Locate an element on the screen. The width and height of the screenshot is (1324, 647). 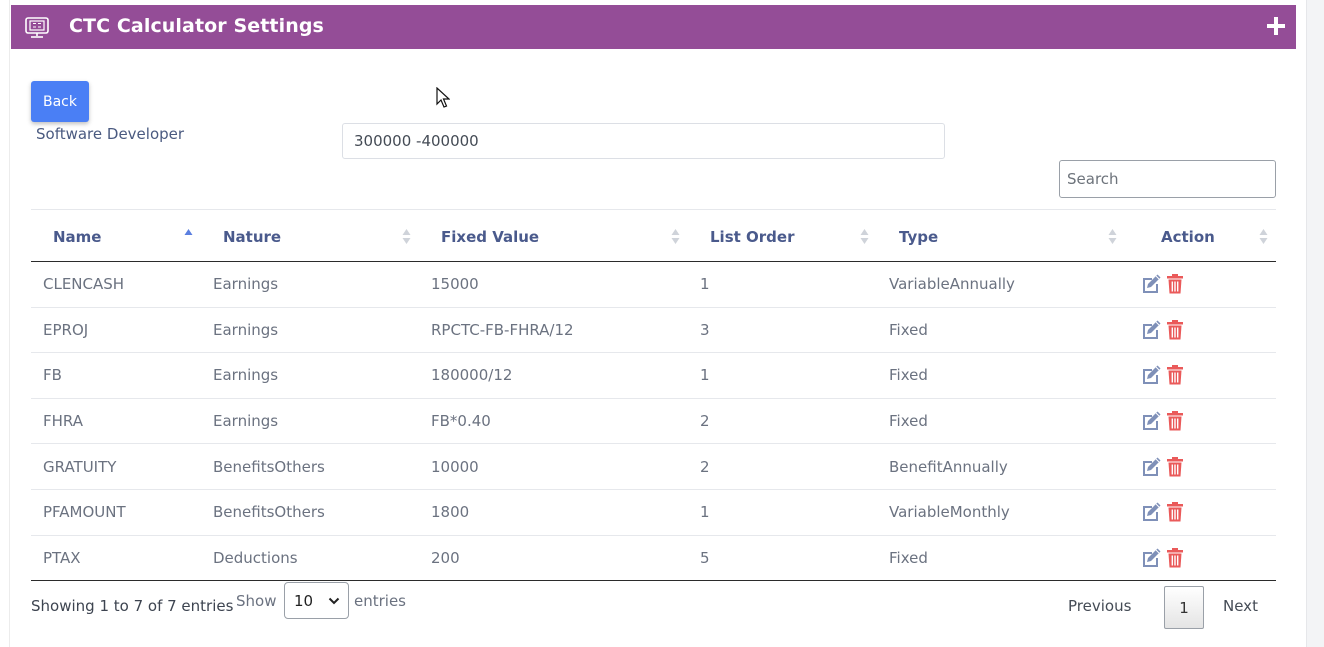
column-header-nature: Nature is located at coordinates (310, 235).